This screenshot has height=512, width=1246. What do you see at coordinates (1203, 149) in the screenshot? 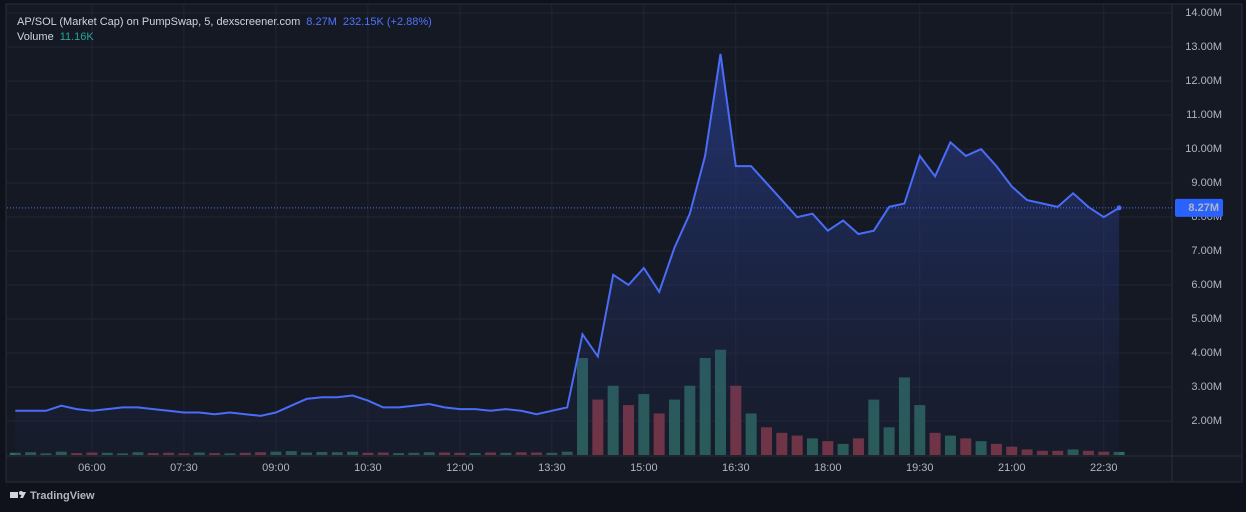
I see `y-tick-label: 10.00M` at bounding box center [1203, 149].